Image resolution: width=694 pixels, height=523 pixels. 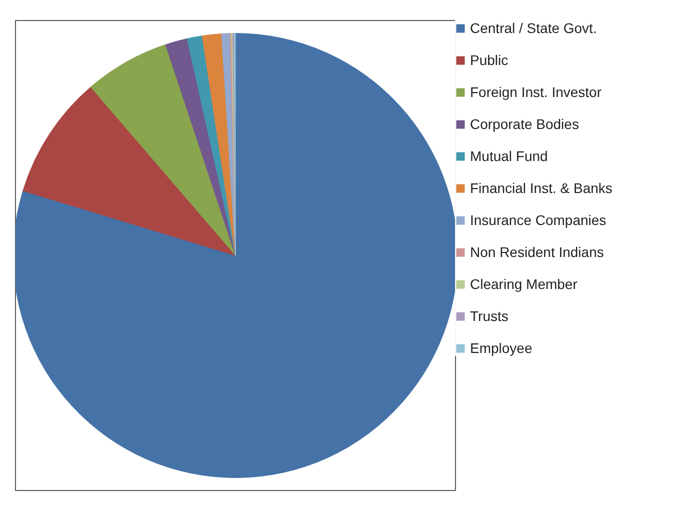 What do you see at coordinates (536, 92) in the screenshot?
I see `legend-label: Foreign Inst. Investor` at bounding box center [536, 92].